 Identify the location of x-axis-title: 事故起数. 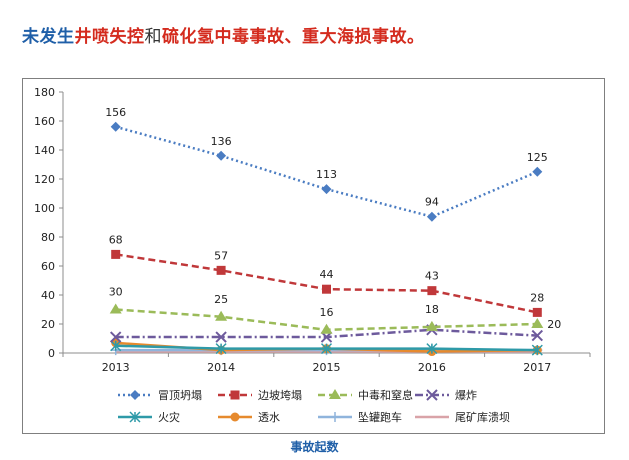
(314, 447).